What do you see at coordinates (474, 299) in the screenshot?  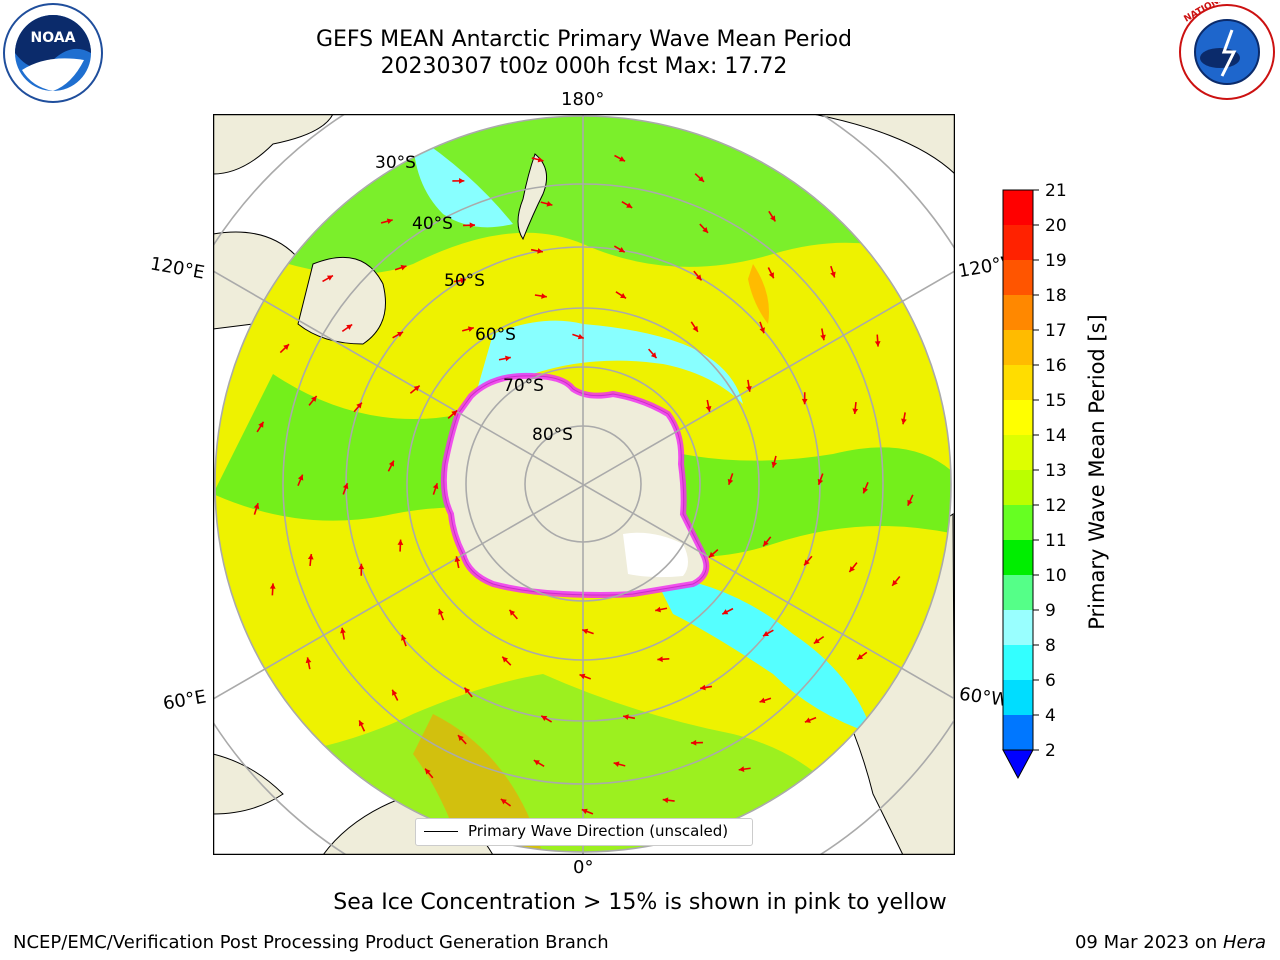 I see `latitude-labels: 30°S 40°S 50°S 60°S 70°S 80°S` at bounding box center [474, 299].